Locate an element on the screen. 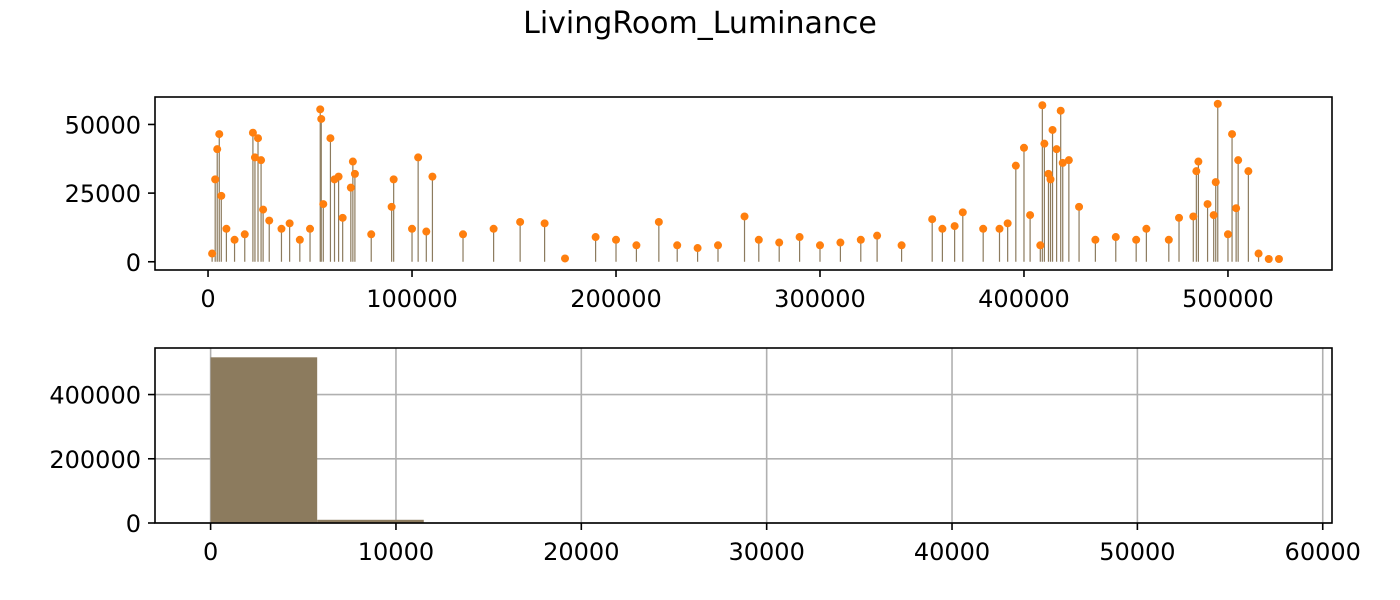 The image size is (1400, 600). x-tick-label: 300000 is located at coordinates (820, 299).